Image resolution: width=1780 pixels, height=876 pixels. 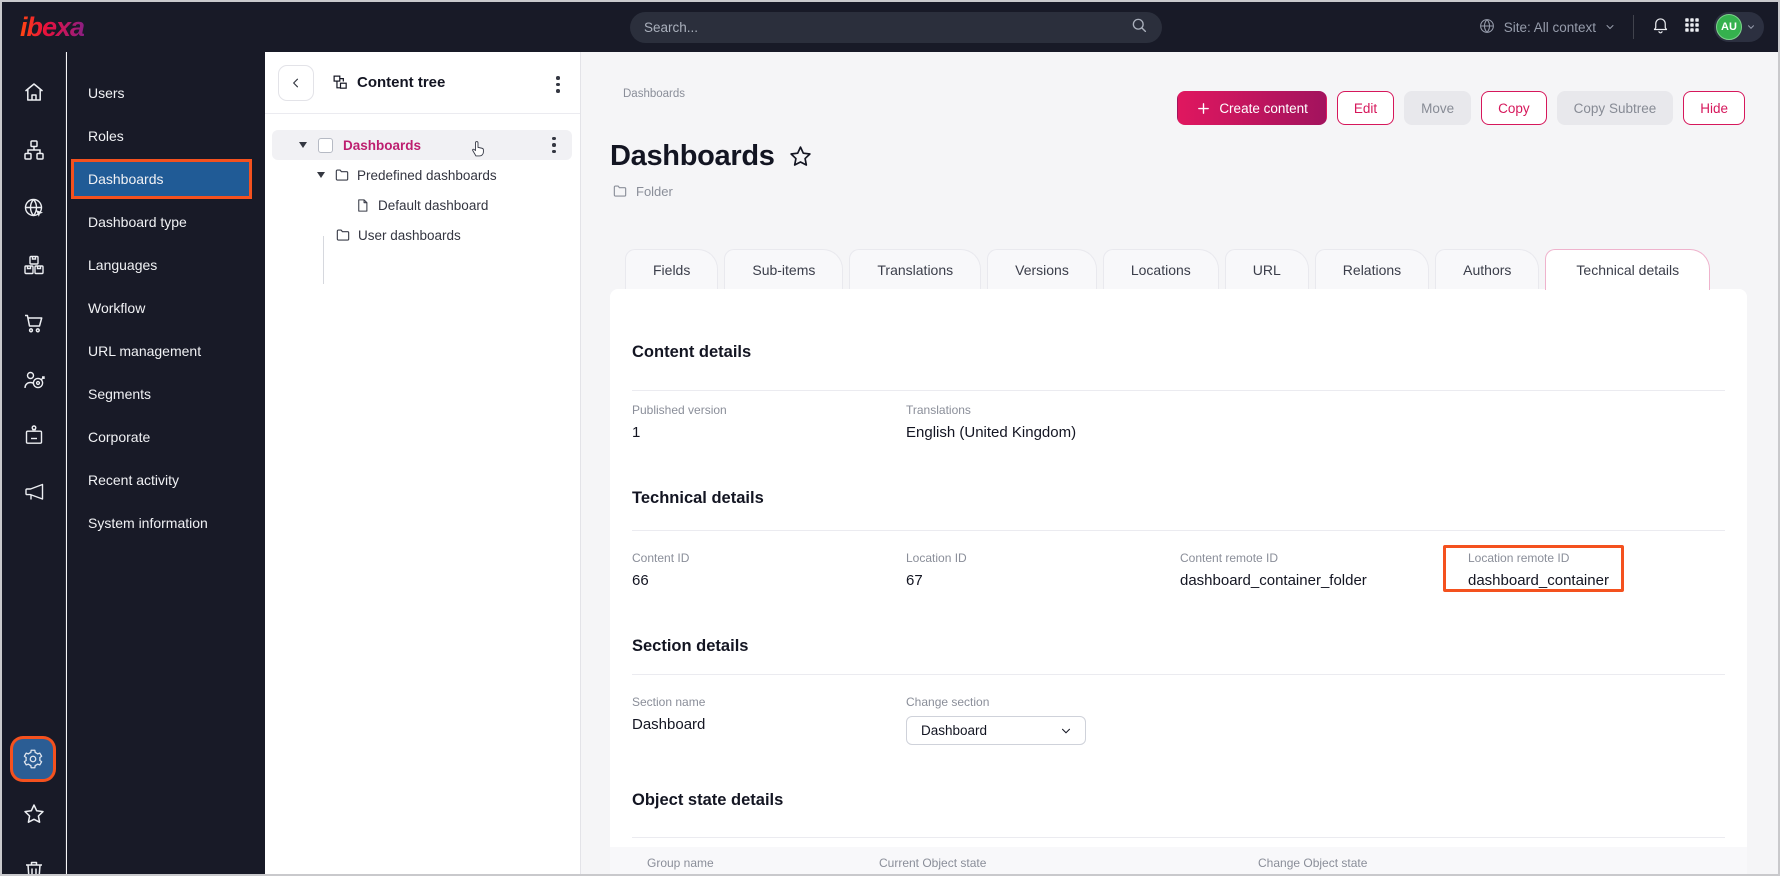 I want to click on tree-node-default-dashboard: Default dashboard, so click(x=422, y=205).